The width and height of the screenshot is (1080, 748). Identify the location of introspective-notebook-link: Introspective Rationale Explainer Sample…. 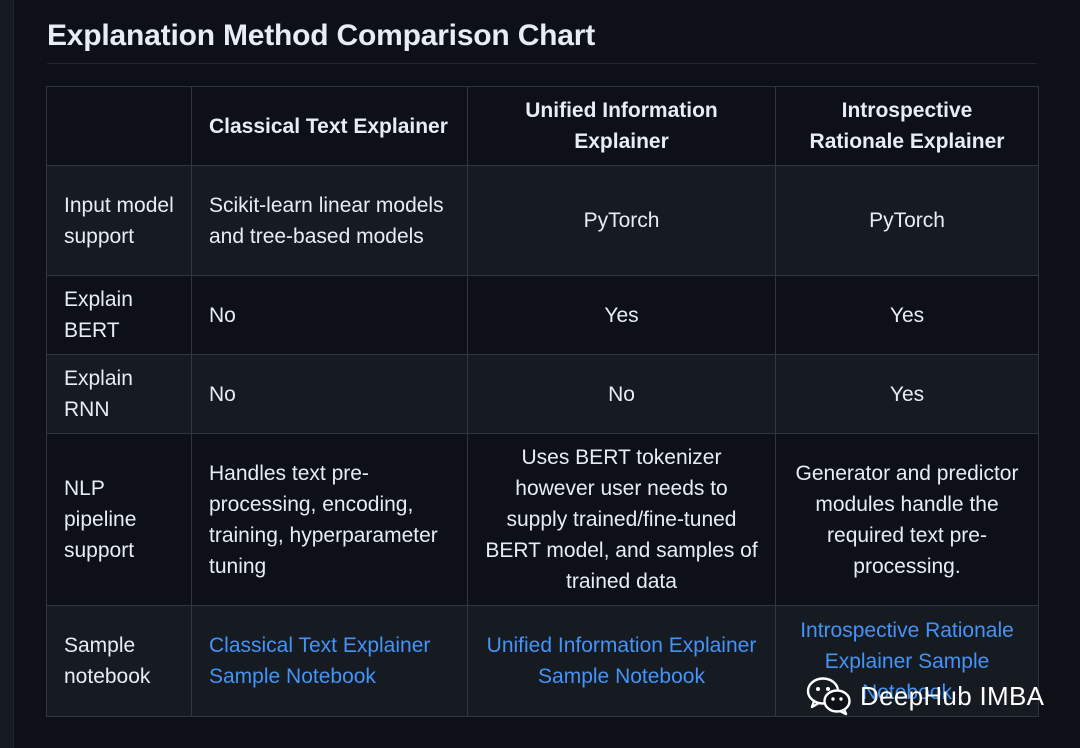
(907, 661).